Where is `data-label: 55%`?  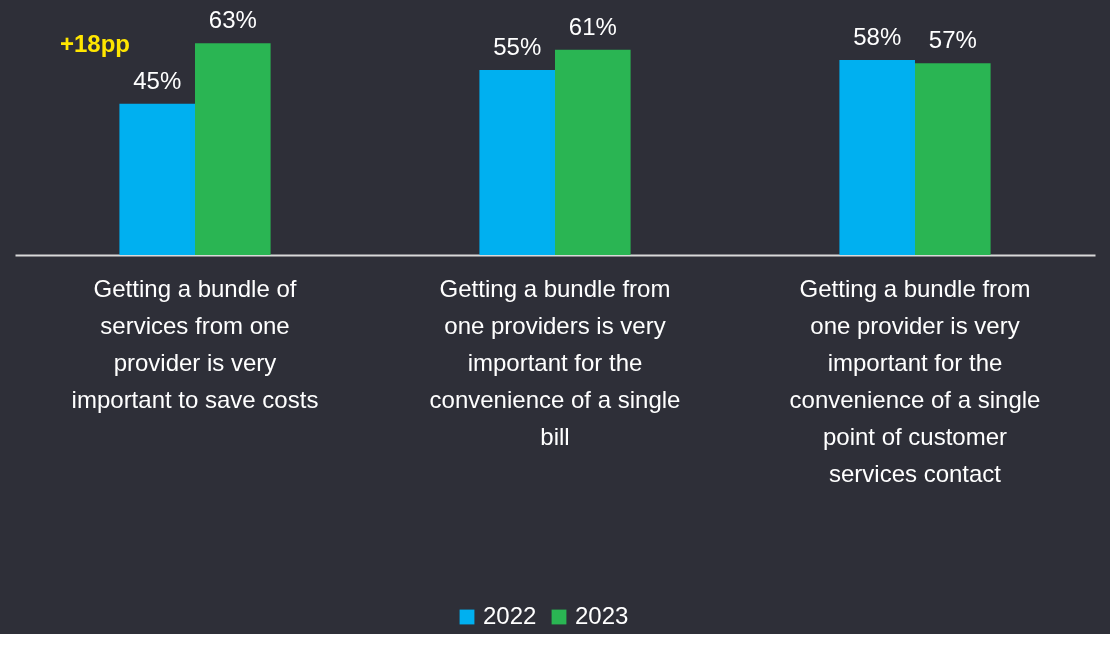 data-label: 55% is located at coordinates (517, 47).